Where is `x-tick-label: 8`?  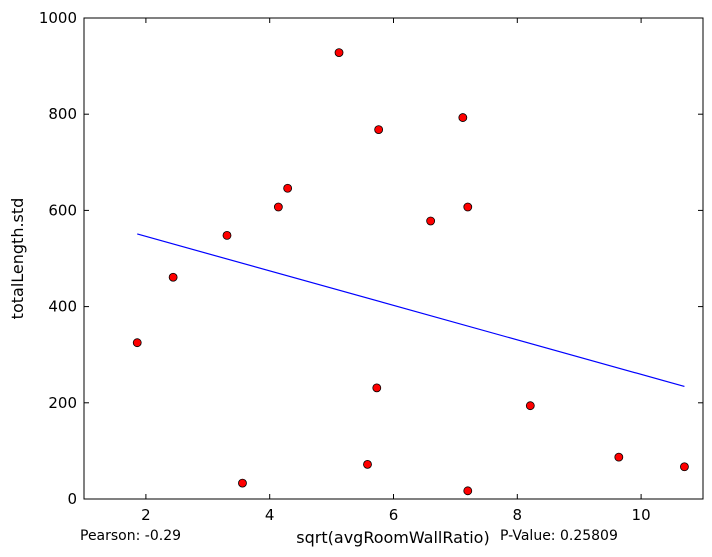
x-tick-label: 8 is located at coordinates (518, 515).